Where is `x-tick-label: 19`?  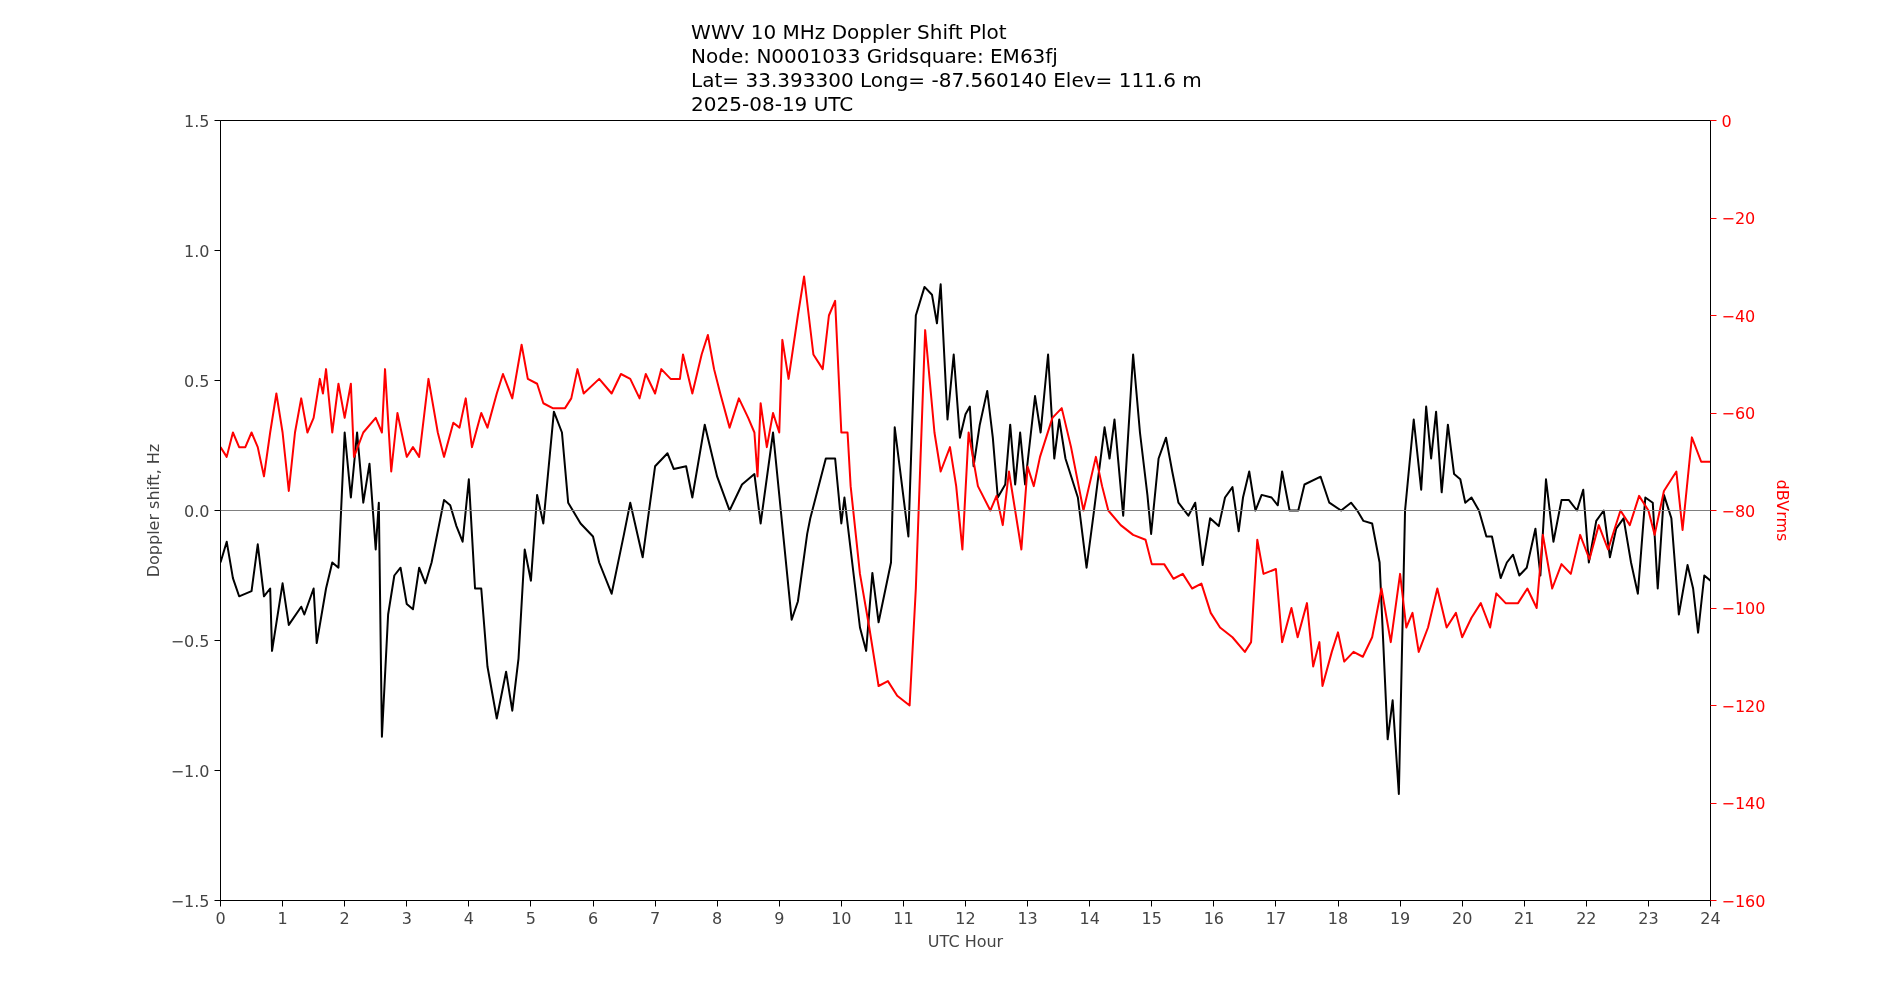 x-tick-label: 19 is located at coordinates (1400, 918).